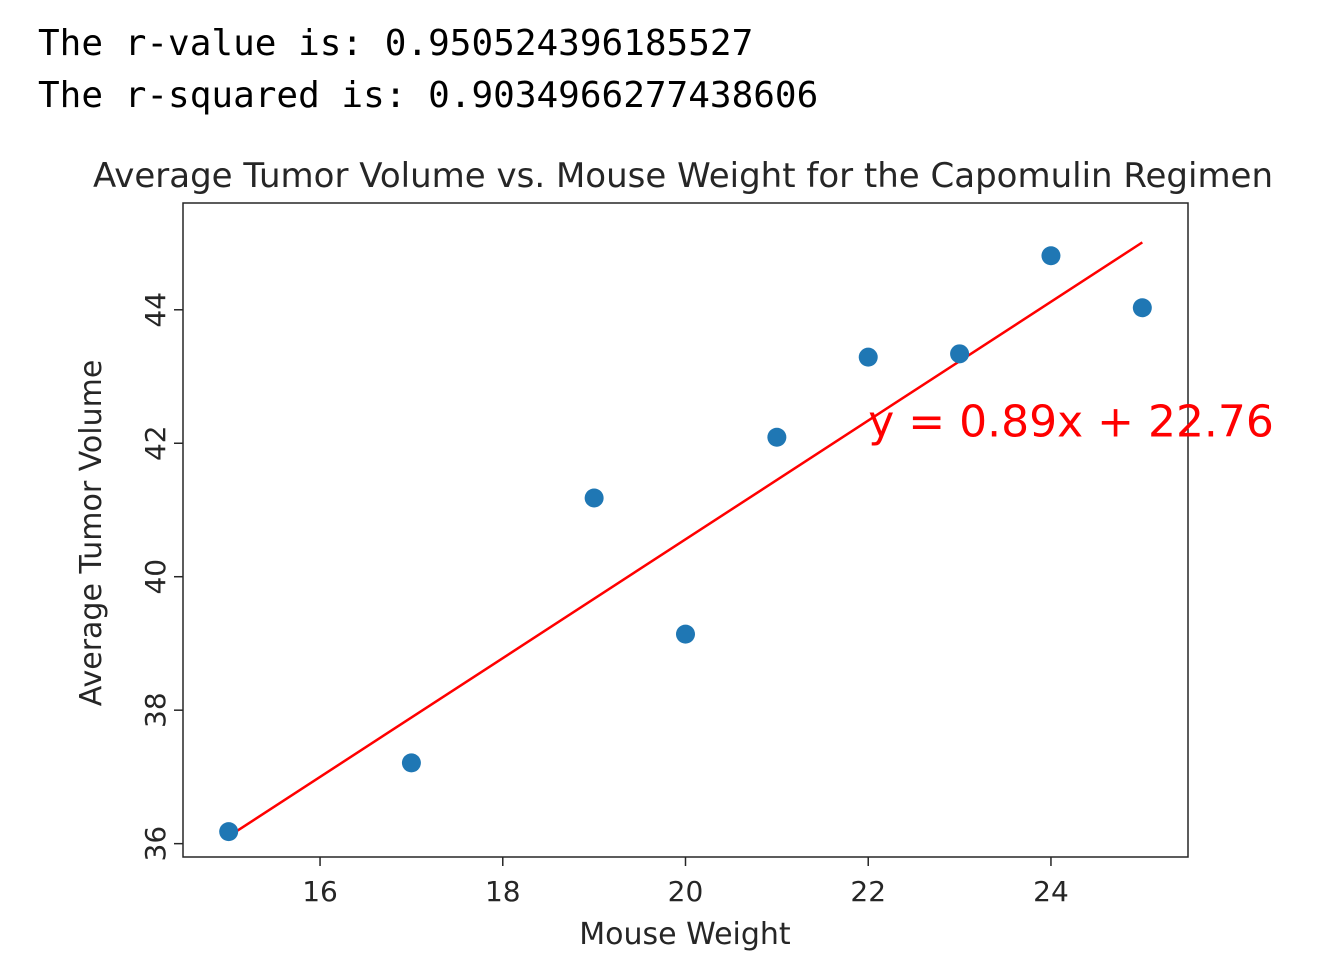  Describe the element at coordinates (155, 310) in the screenshot. I see `y-tick-label: 44` at that location.